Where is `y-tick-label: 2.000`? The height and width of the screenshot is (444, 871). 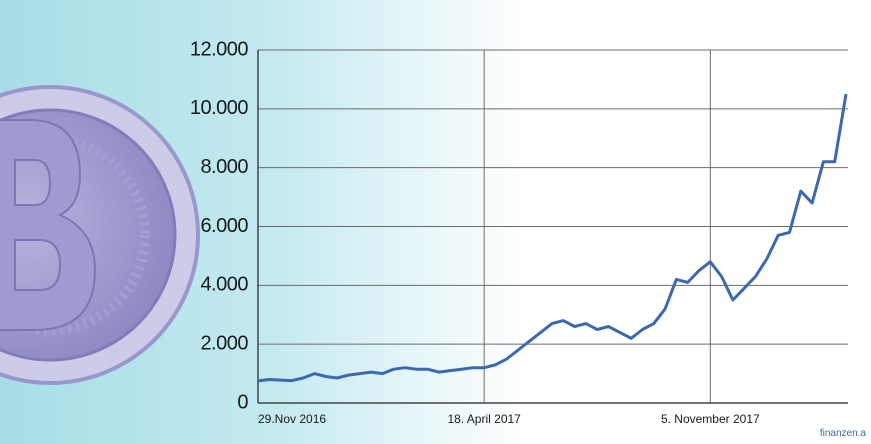 y-tick-label: 2.000 is located at coordinates (224, 343).